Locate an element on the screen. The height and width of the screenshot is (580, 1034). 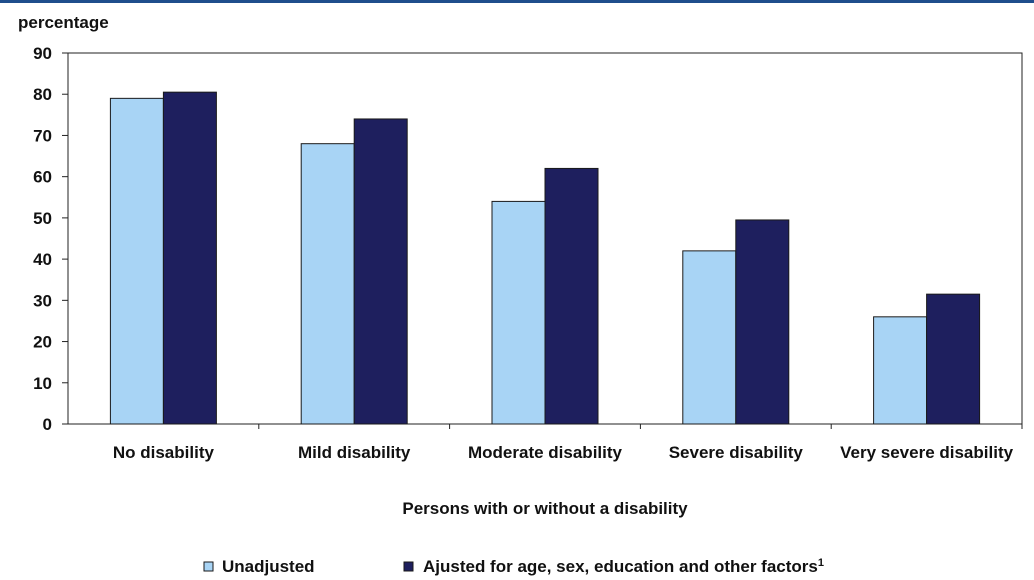
category-label: Very severe disability is located at coordinates (926, 452).